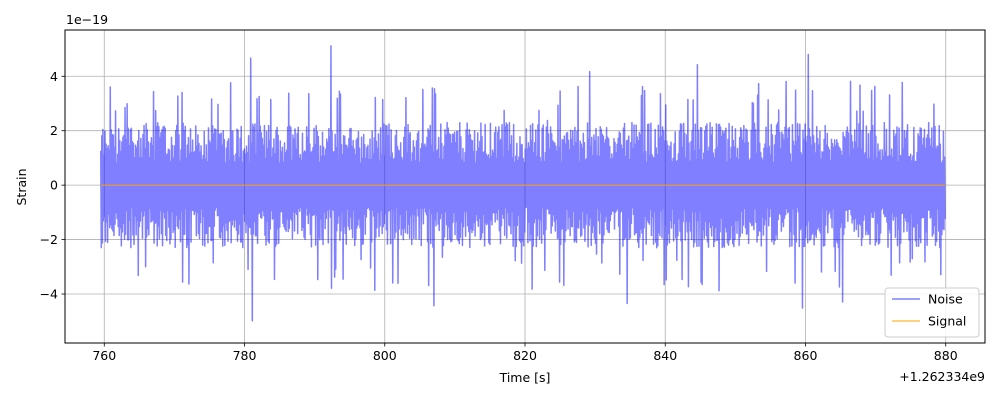 The image size is (1000, 400). Describe the element at coordinates (54, 76) in the screenshot. I see `y-tick-label: 4` at that location.